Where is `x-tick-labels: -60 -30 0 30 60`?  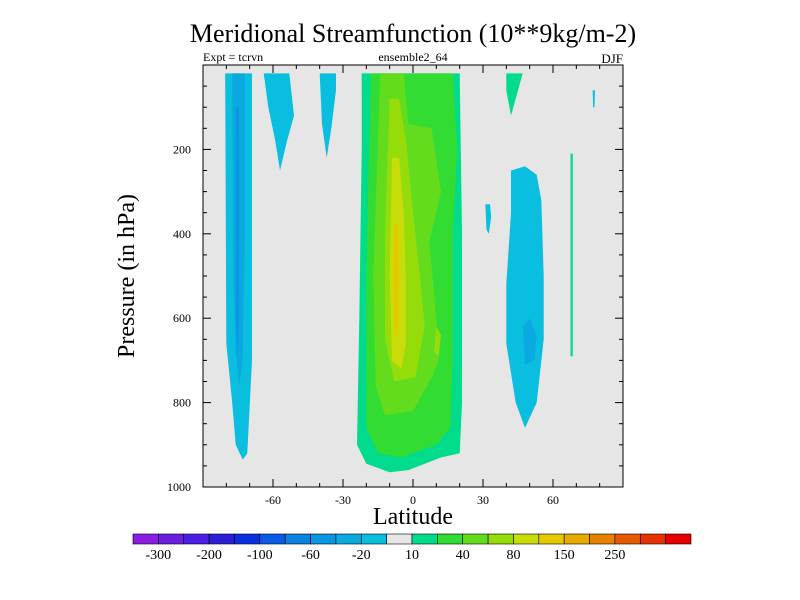
x-tick-labels: -60 -30 0 30 60 is located at coordinates (412, 500).